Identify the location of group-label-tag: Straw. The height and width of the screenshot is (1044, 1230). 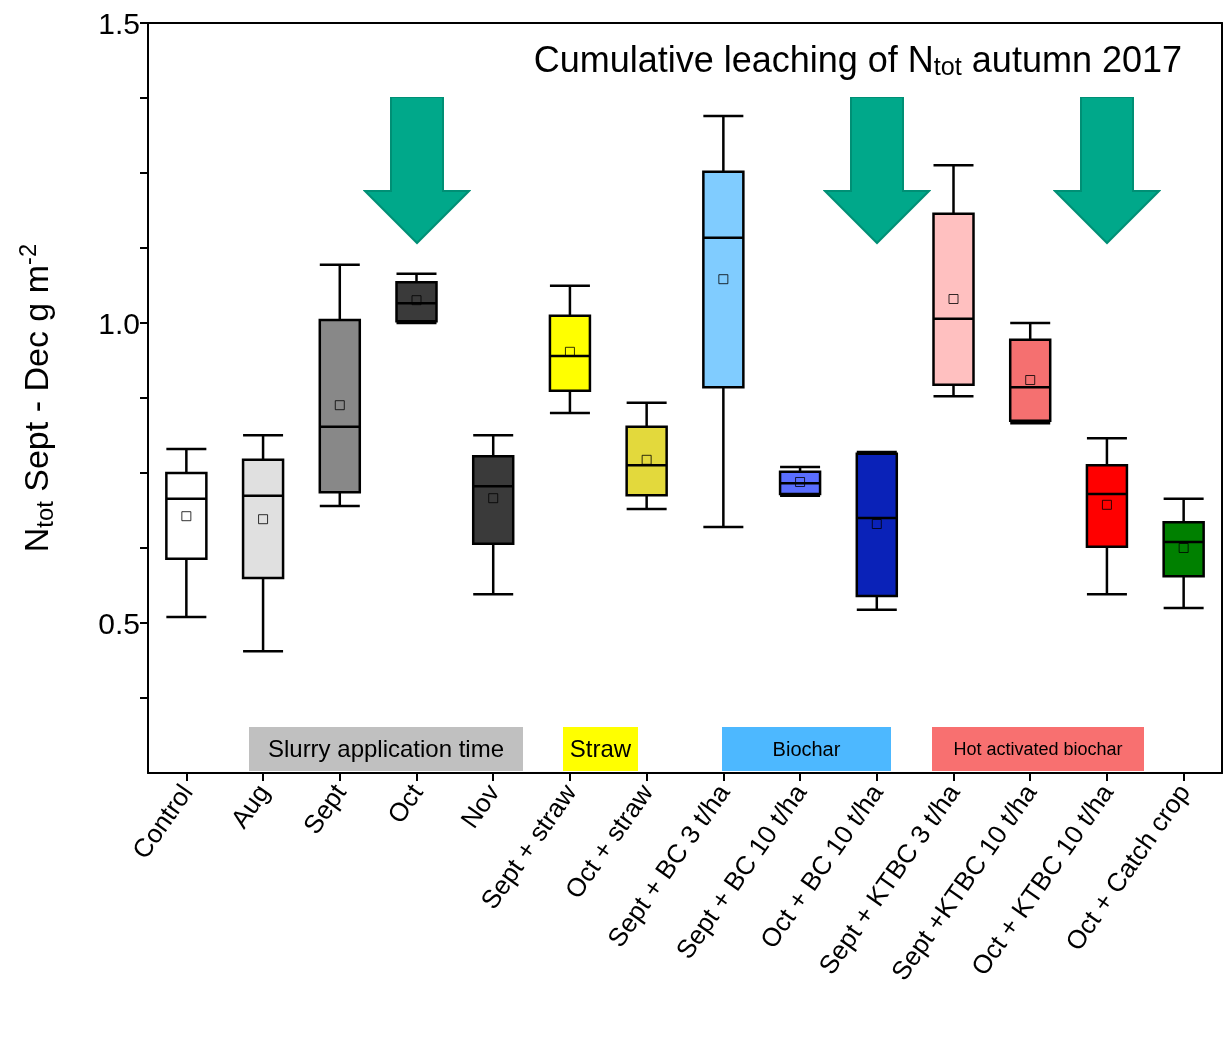
(600, 749).